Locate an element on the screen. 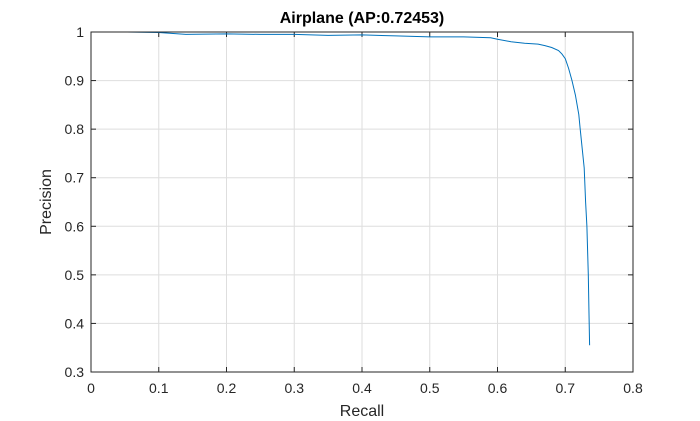  y-axis-title: Precision is located at coordinates (46, 202).